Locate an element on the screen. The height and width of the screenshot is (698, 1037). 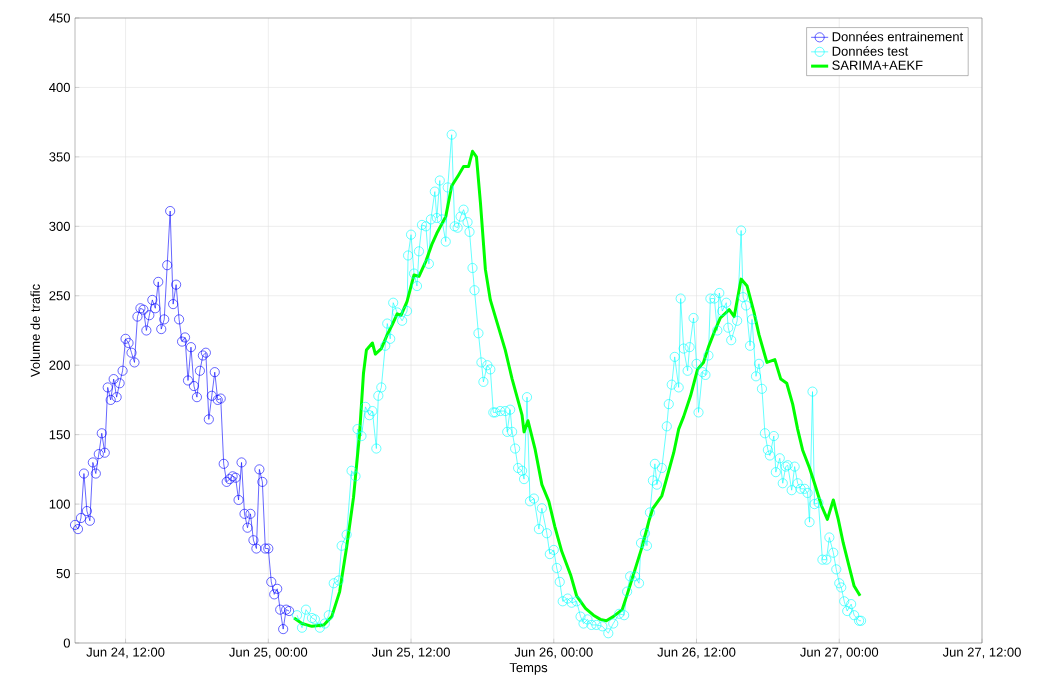
legend-label: SARIMA+AEKF is located at coordinates (877, 65).